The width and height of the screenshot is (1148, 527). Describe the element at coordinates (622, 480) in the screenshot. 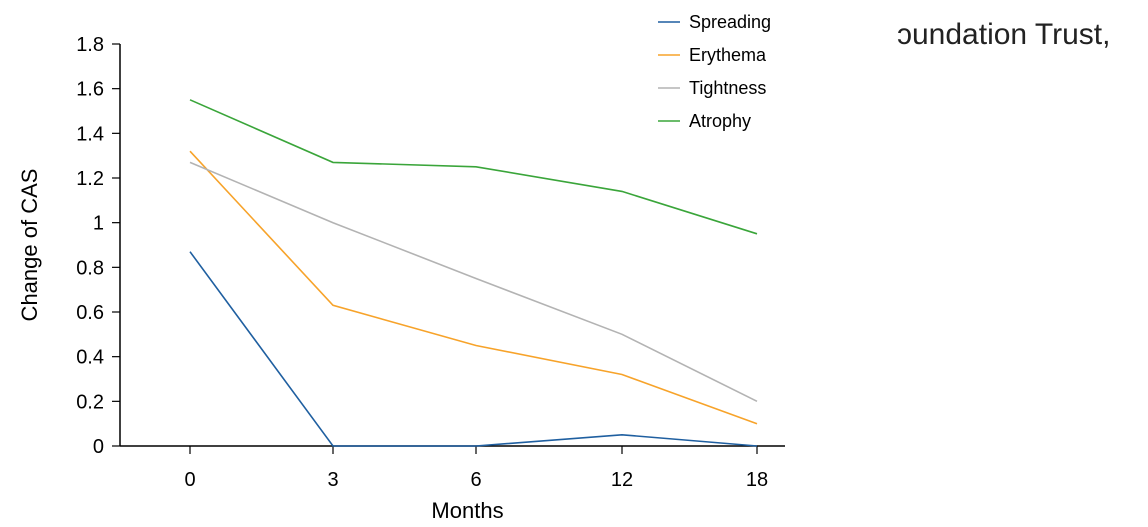

I see `x-tick-label: 12` at that location.